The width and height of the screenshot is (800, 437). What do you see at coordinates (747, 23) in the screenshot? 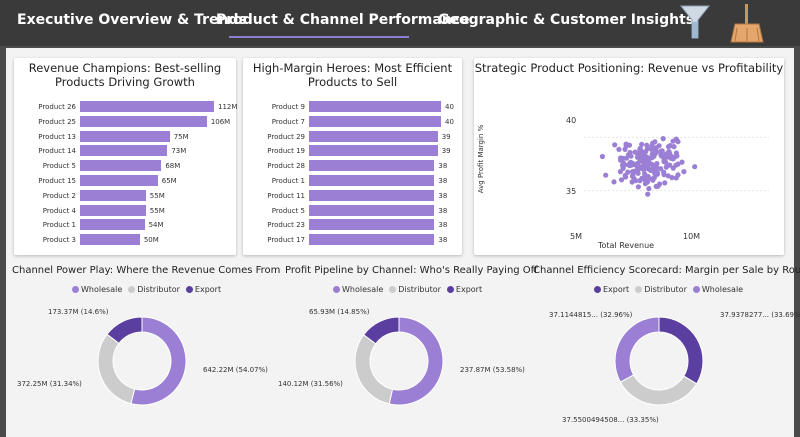
I see `broom-icon` at bounding box center [747, 23].